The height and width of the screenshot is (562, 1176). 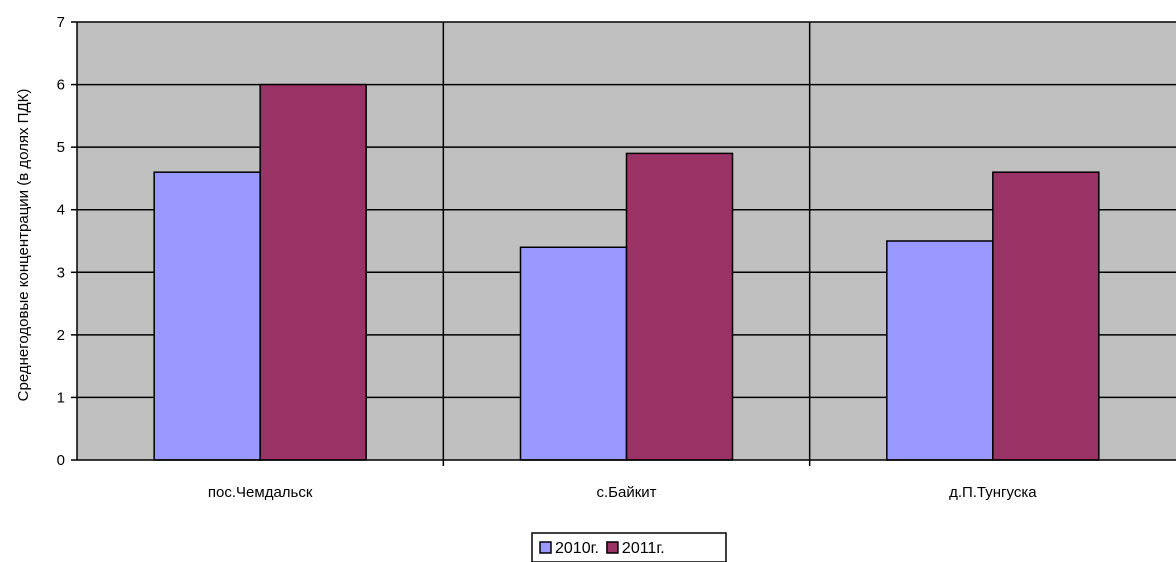 I want to click on y-tick-label: 2, so click(x=61, y=335).